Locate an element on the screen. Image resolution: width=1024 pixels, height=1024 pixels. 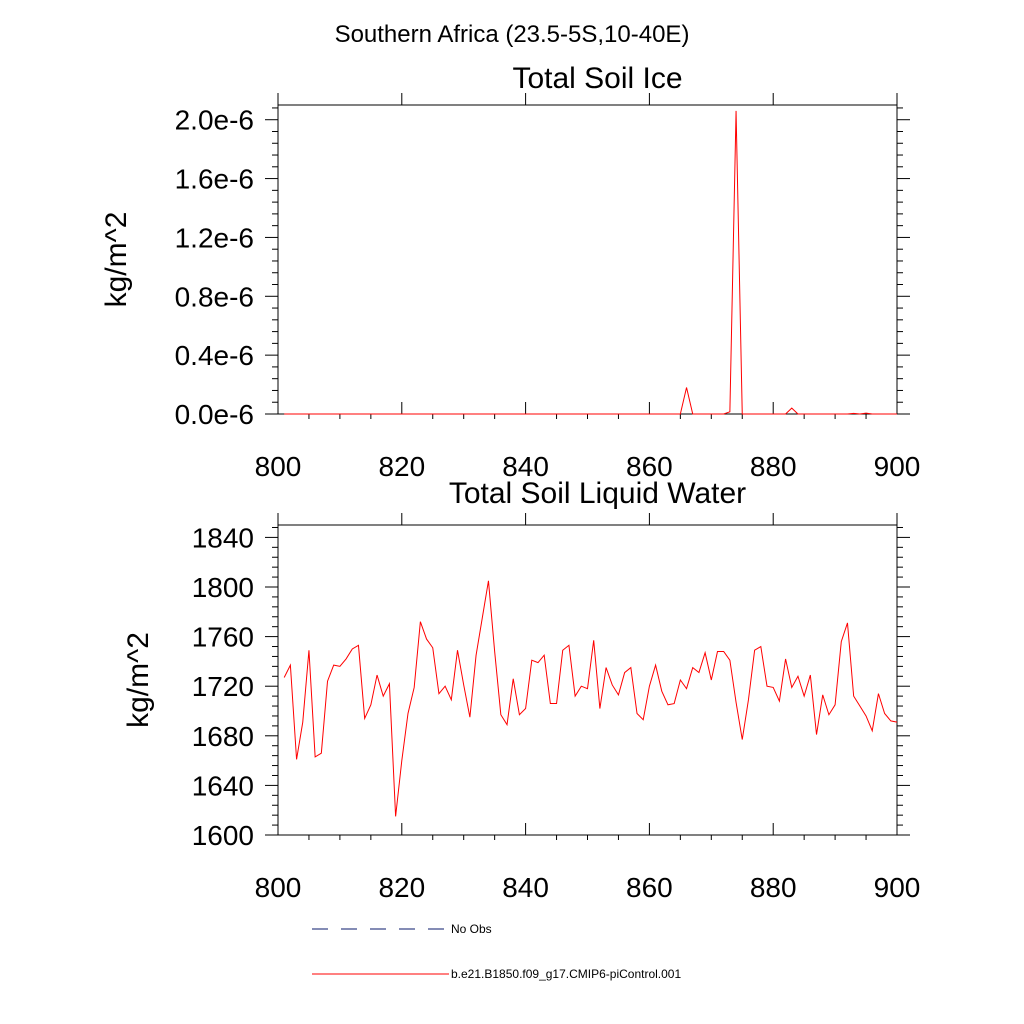
y-tick-label: 1680 is located at coordinates (223, 736).